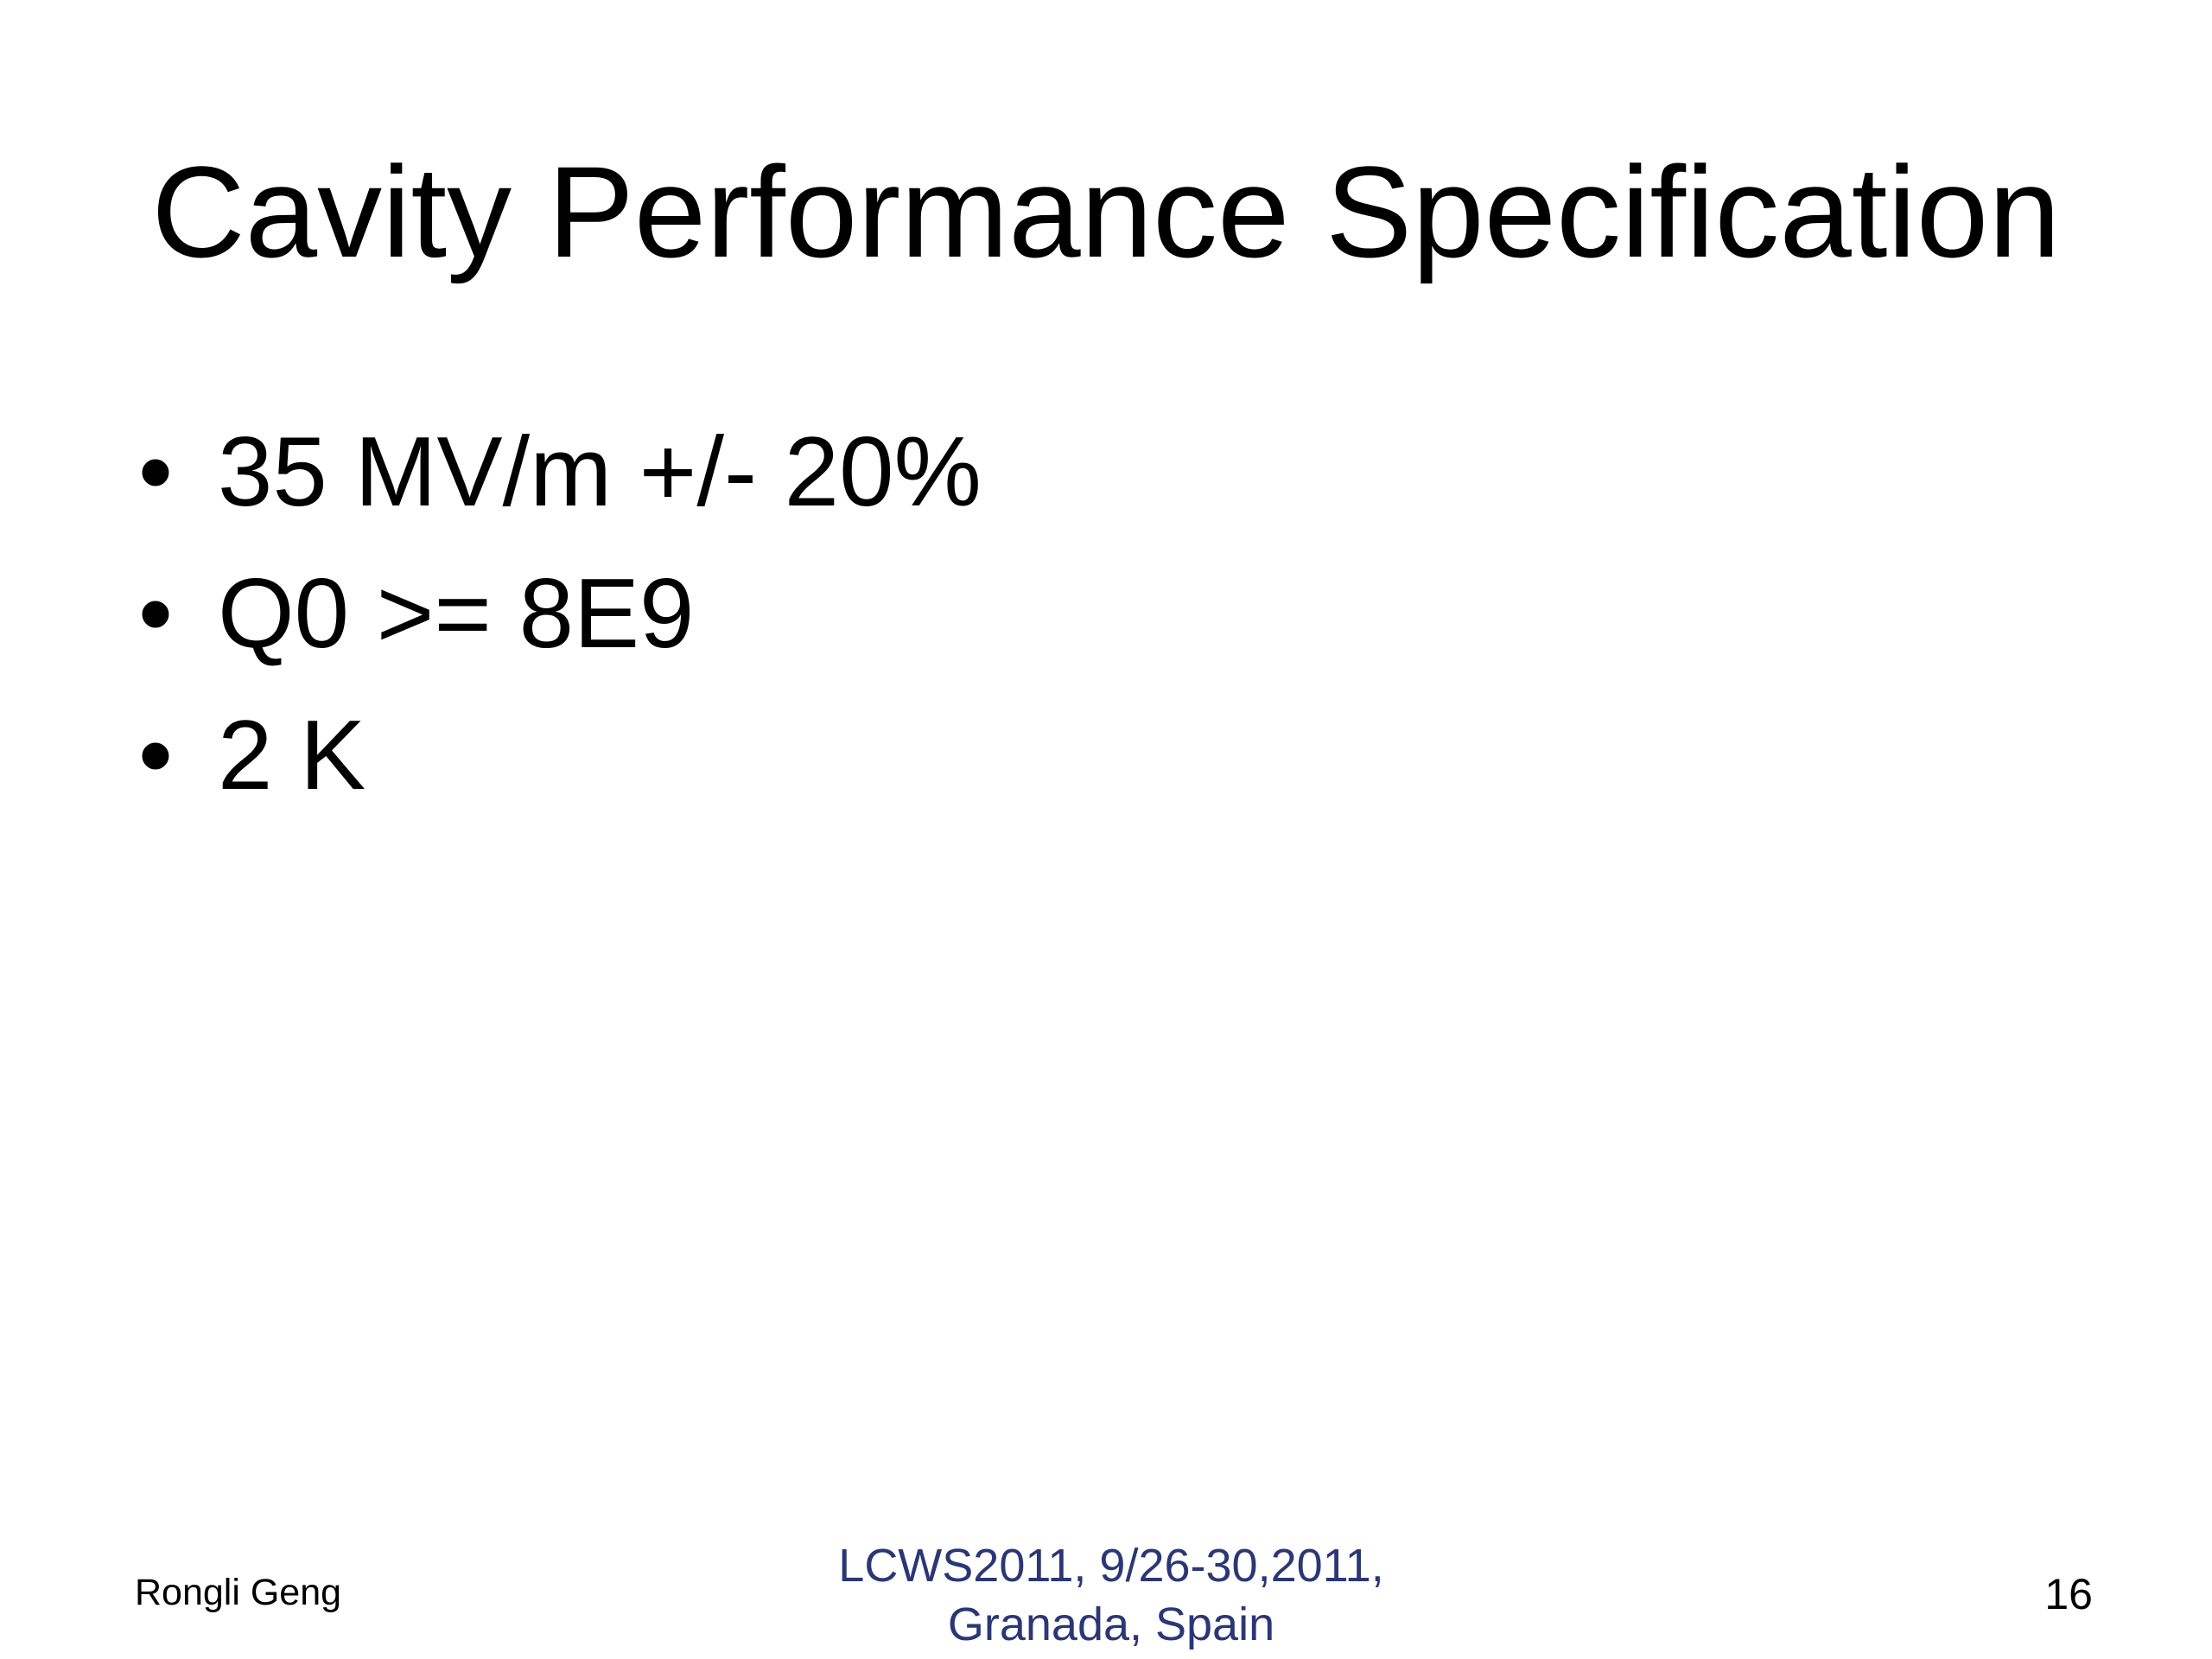 The height and width of the screenshot is (1659, 2212). I want to click on bullet-item: • 2 K, so click(251, 756).